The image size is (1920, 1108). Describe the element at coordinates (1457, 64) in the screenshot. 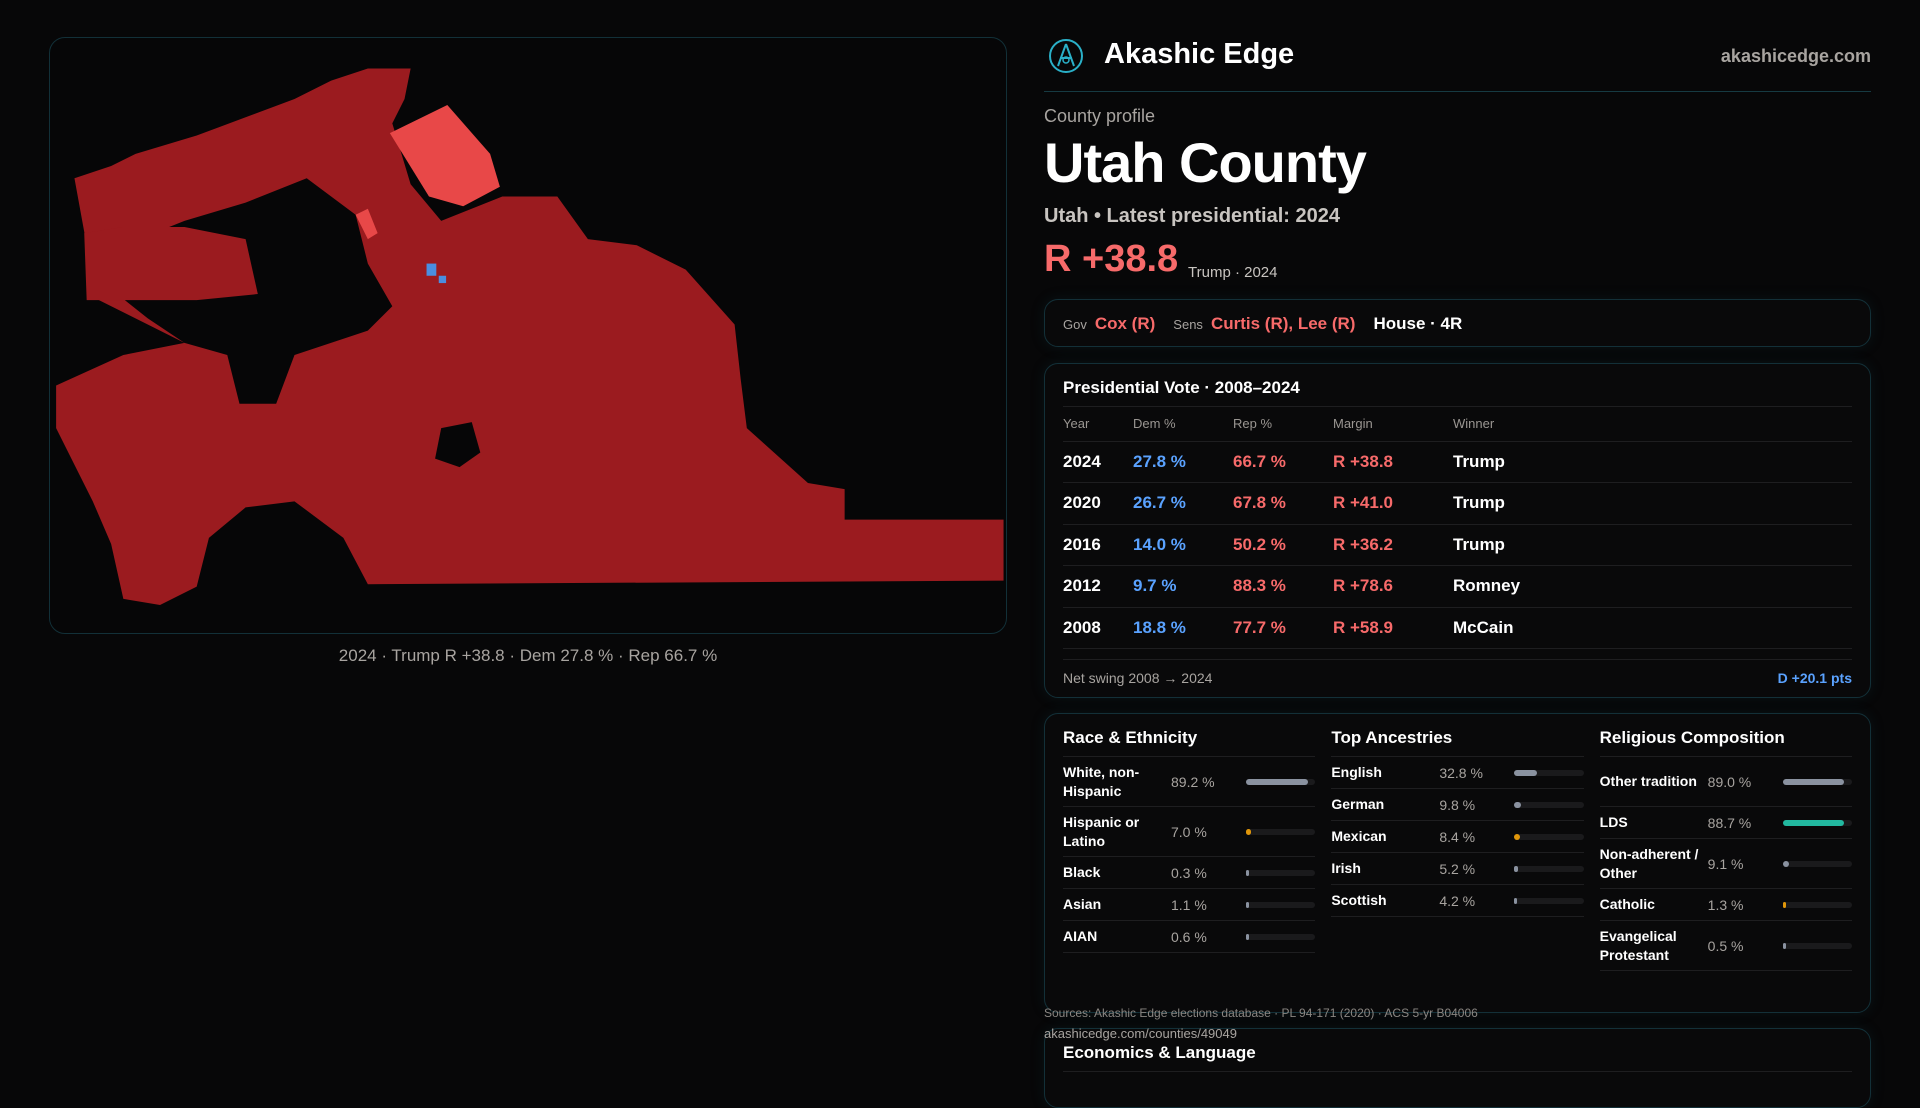

I see `header: Akashic Edge akashicedge.com` at that location.